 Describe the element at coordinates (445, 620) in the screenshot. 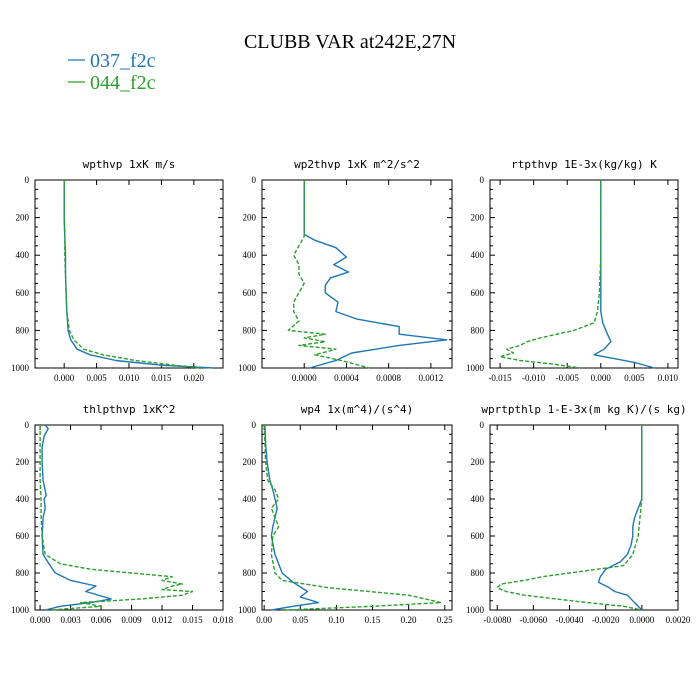

I see `x-tick-label: 0.25` at that location.